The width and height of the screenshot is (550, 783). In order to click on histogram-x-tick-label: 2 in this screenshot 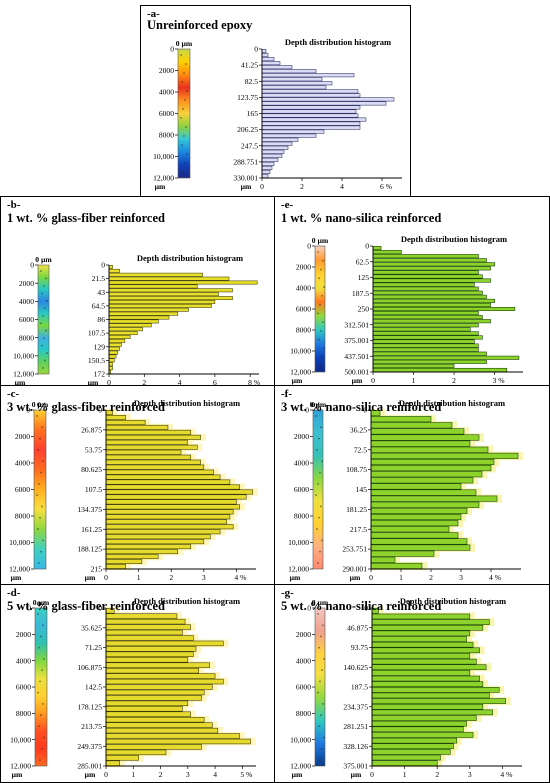, I will do `click(144, 382)`.